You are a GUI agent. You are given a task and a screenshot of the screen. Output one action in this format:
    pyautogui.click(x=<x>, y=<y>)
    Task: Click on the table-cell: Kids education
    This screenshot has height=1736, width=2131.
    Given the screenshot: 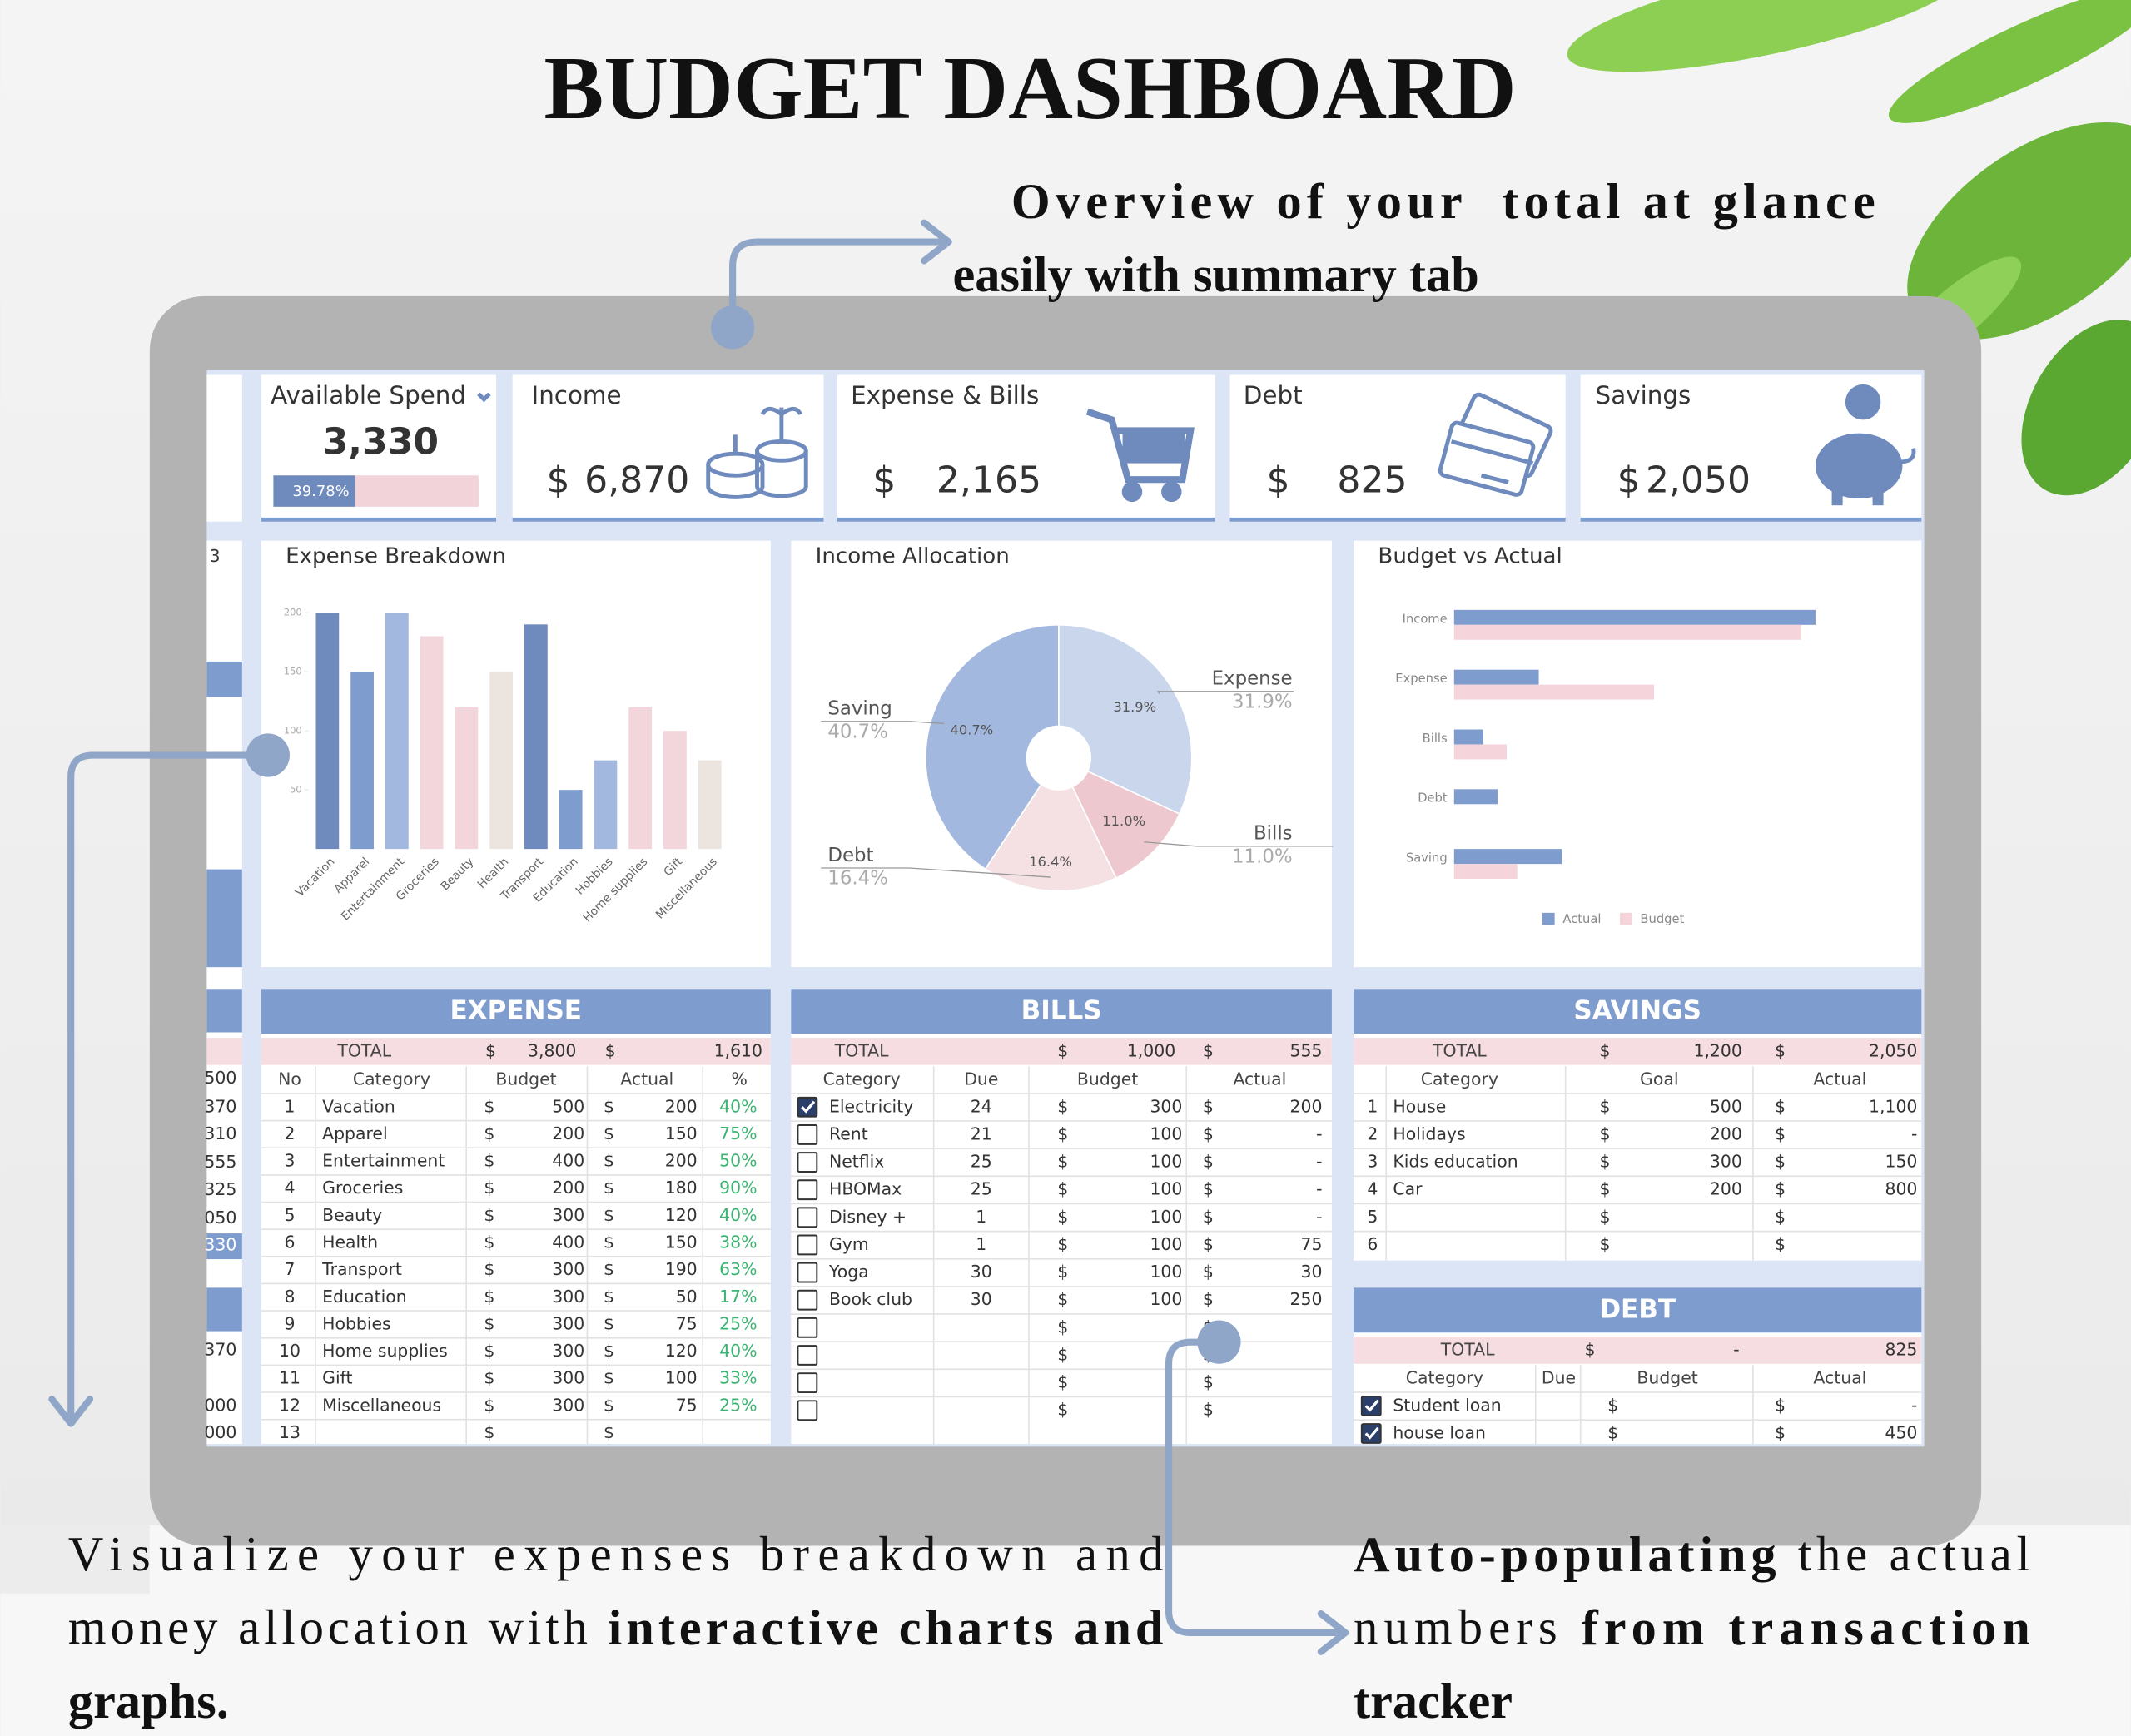 What is the action you would take?
    pyautogui.click(x=1455, y=1162)
    